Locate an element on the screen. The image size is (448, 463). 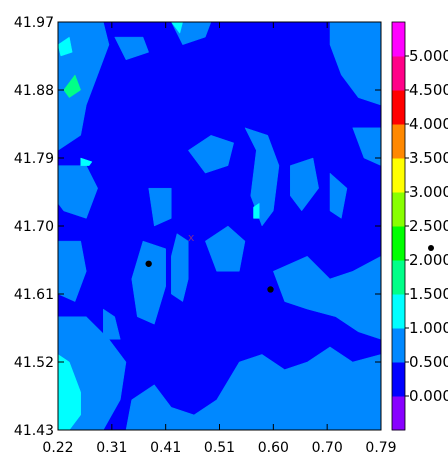
colorbar-label-7: 3.500 is located at coordinates (428, 158).